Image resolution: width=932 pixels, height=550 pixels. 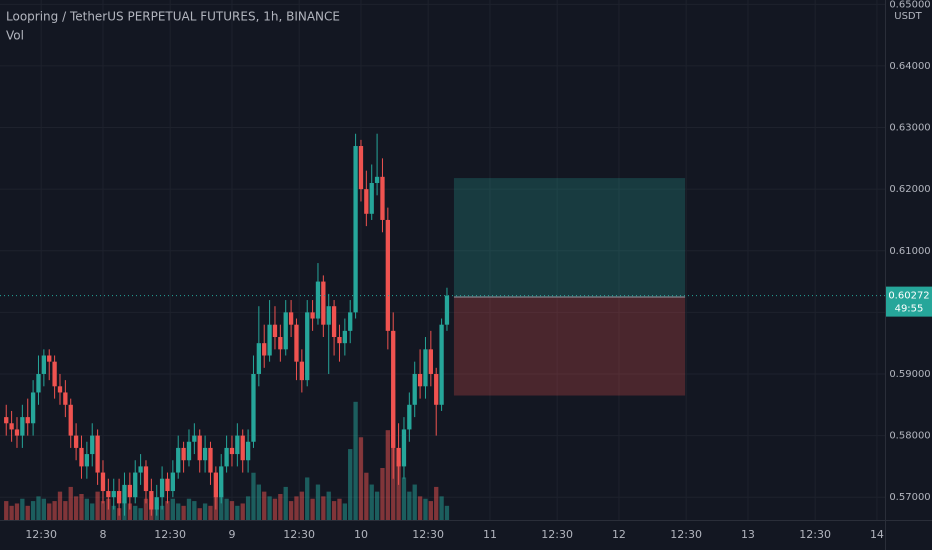 What do you see at coordinates (909, 5) in the screenshot?
I see `y-tick-label: 0.65000` at bounding box center [909, 5].